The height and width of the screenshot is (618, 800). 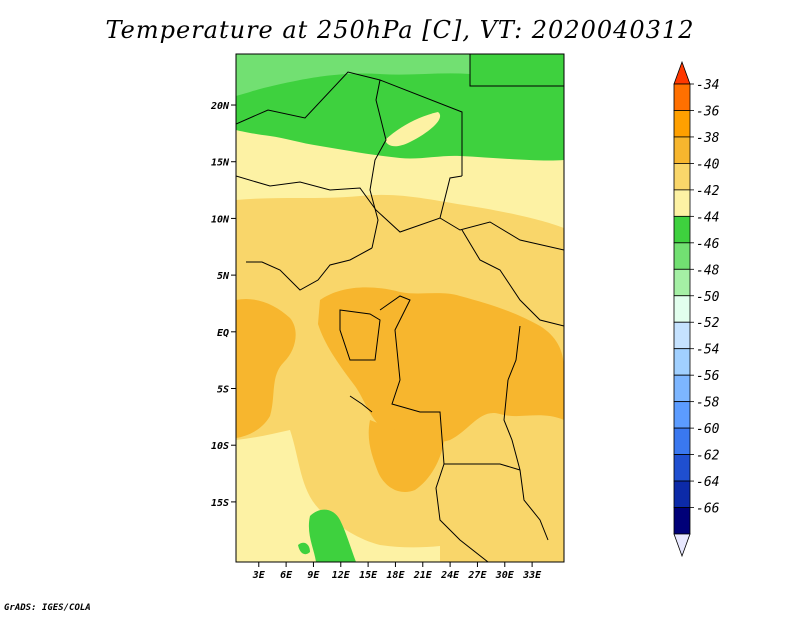 I want to click on lon-tick-label: 18E, so click(x=395, y=575).